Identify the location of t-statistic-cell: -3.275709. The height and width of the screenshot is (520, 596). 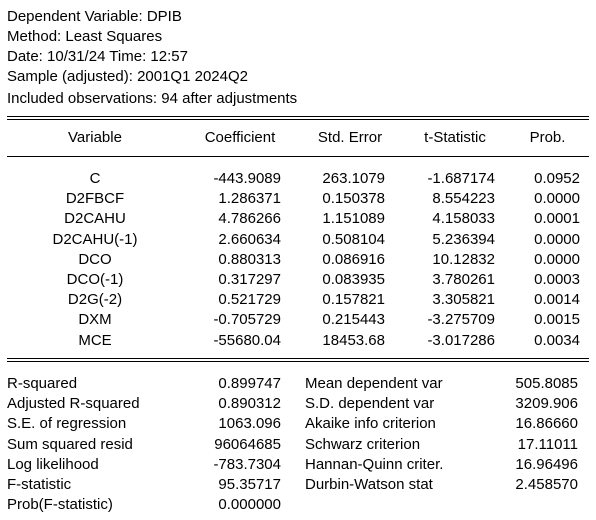
(461, 319).